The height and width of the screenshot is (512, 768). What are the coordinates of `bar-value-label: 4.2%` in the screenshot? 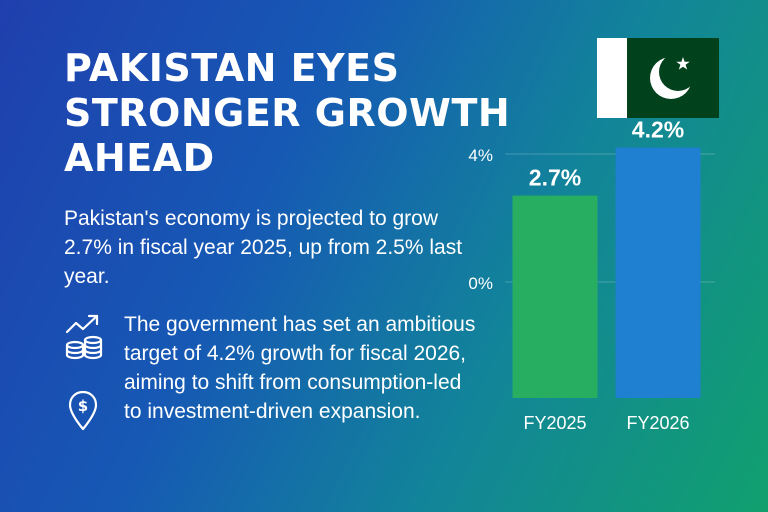 It's located at (658, 130).